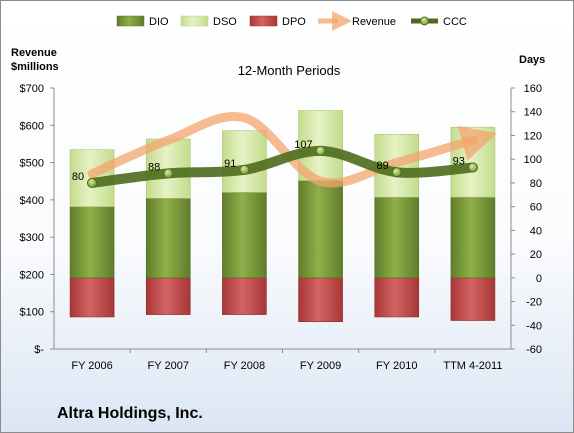  I want to click on legend-swatch-dso, so click(194, 21).